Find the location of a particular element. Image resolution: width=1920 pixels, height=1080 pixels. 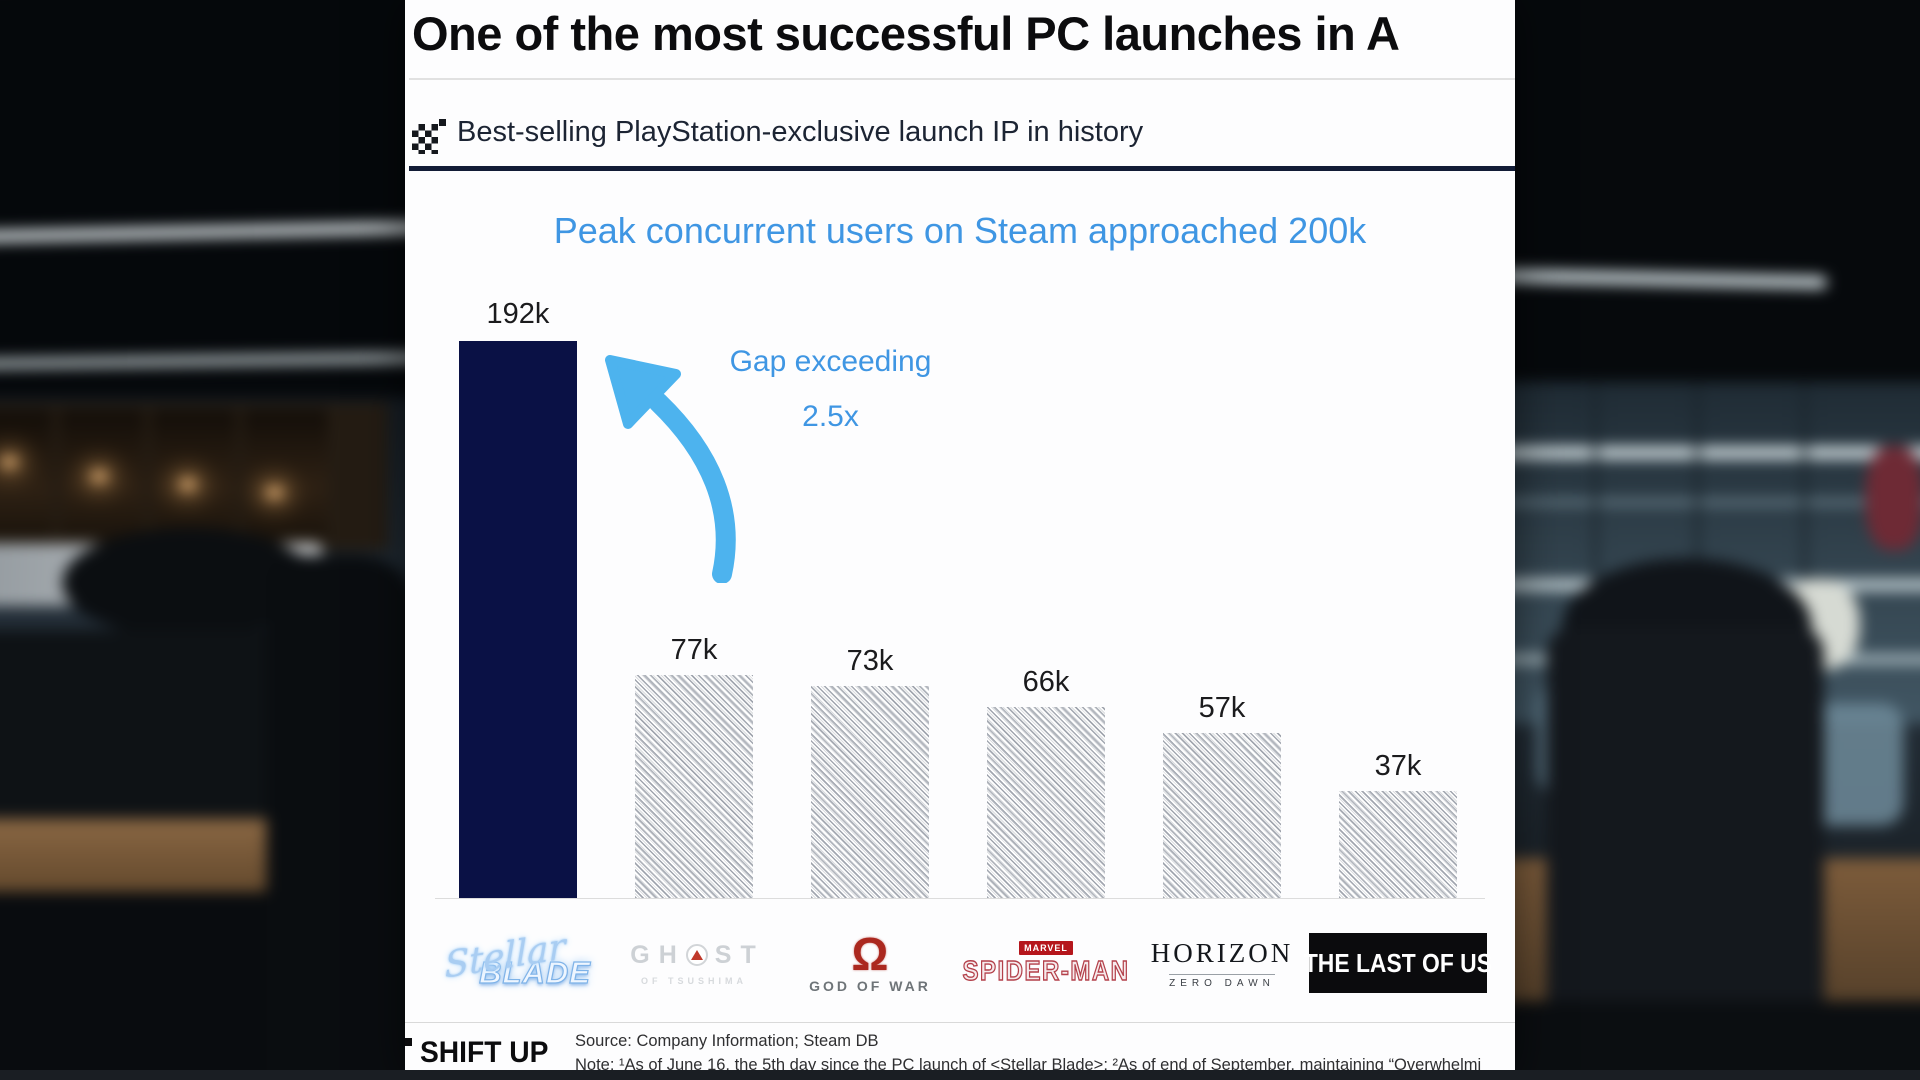

spider-man-logo: MARVEL SPIDER-MAN is located at coordinates (1046, 963).